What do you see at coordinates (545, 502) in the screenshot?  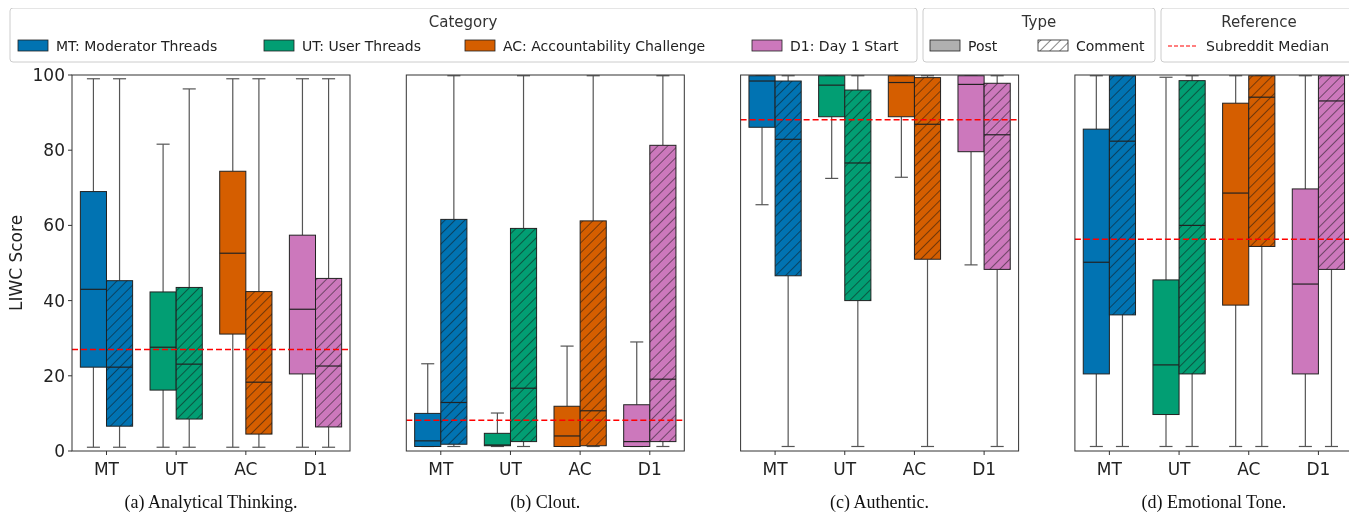 I see `text: (b) Clout.` at bounding box center [545, 502].